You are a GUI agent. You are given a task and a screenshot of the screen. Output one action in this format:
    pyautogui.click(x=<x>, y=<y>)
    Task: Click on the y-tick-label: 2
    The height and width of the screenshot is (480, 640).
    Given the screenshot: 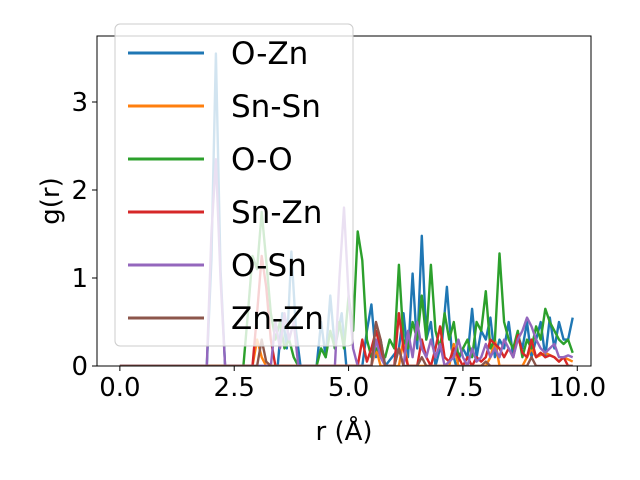 What is the action you would take?
    pyautogui.click(x=79, y=191)
    